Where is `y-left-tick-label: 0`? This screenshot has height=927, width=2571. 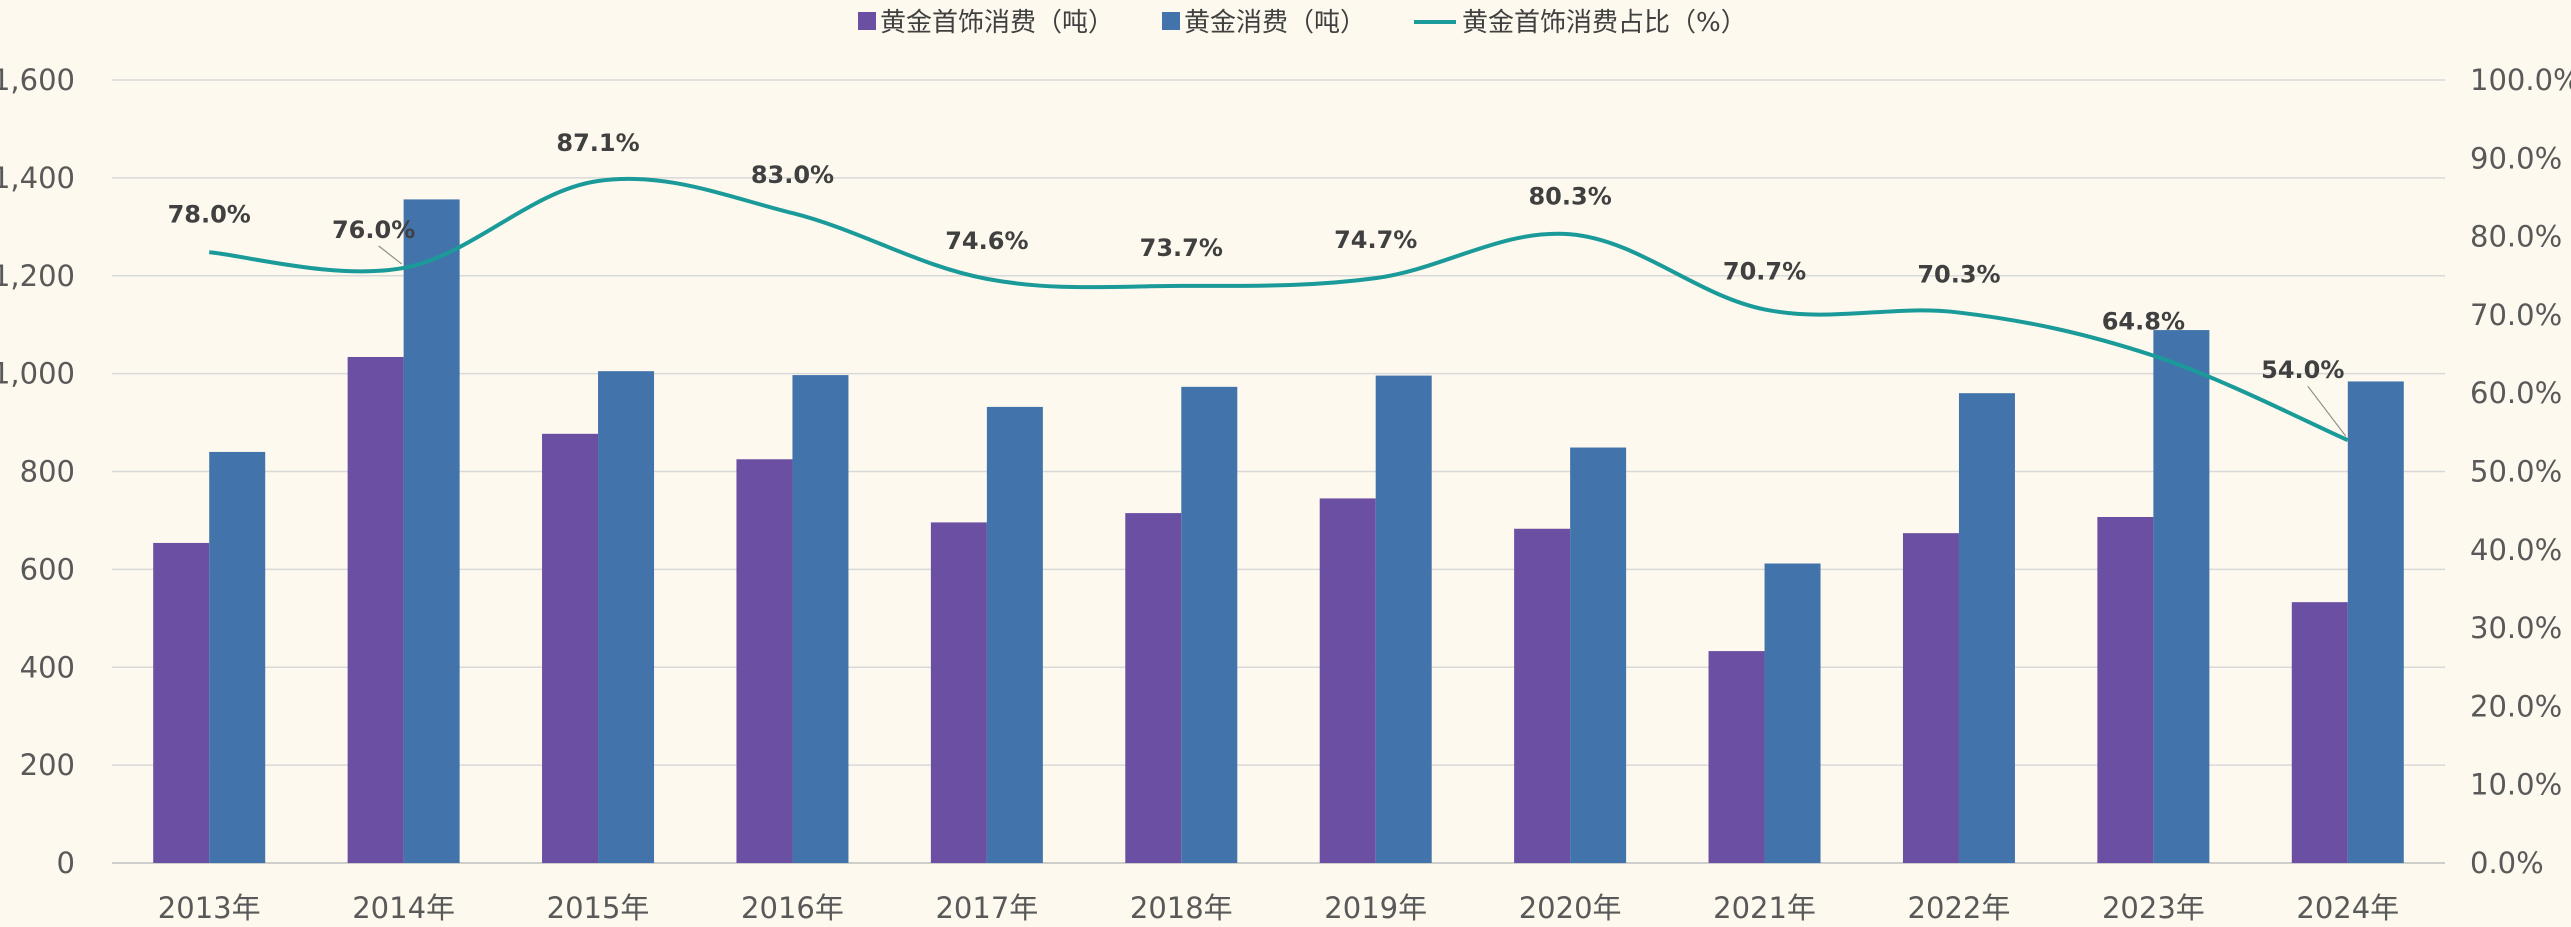
y-left-tick-label: 0 is located at coordinates (66, 863).